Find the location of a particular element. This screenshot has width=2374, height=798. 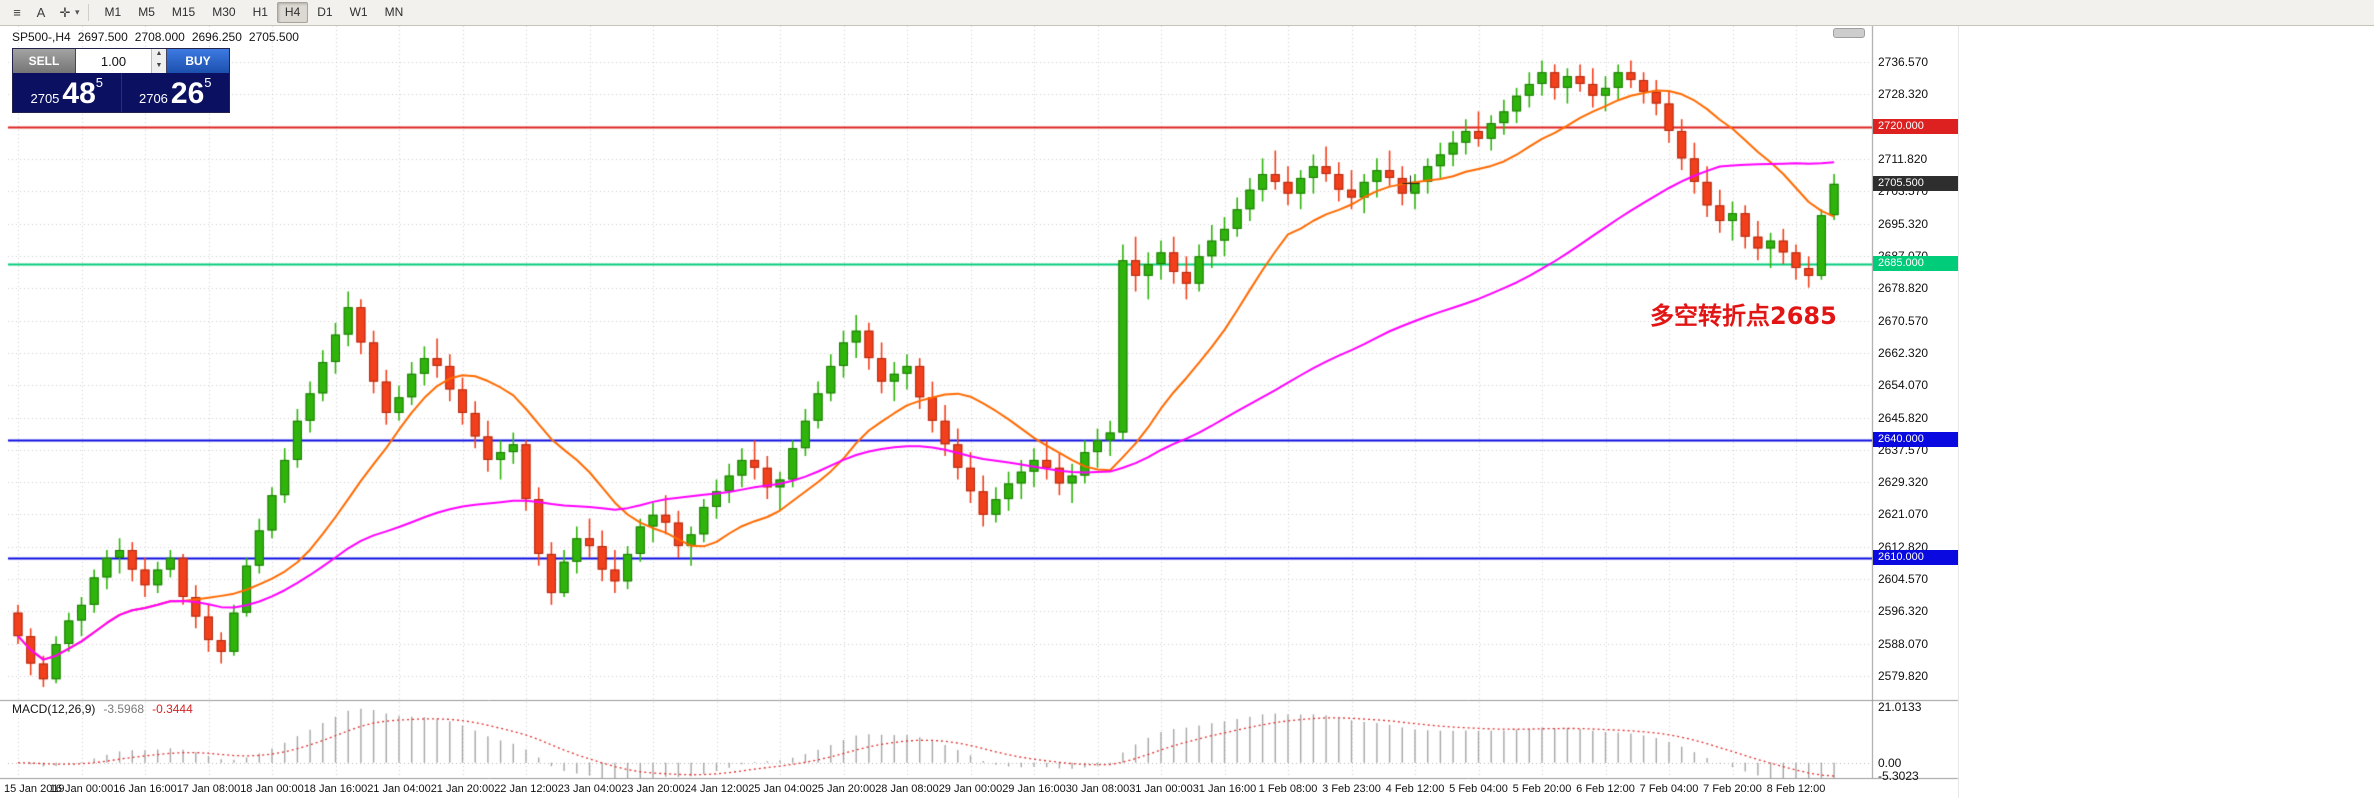

sell-price-head: 2705 is located at coordinates (45, 98).